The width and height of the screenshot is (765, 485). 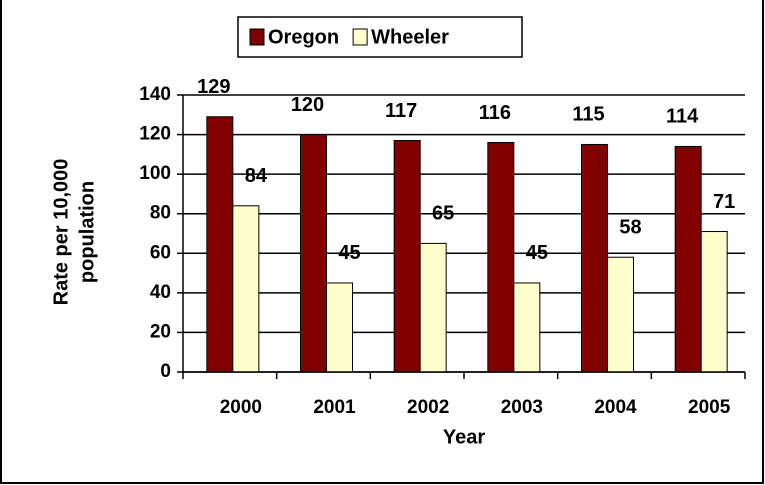 I want to click on data-label: 117, so click(x=401, y=111).